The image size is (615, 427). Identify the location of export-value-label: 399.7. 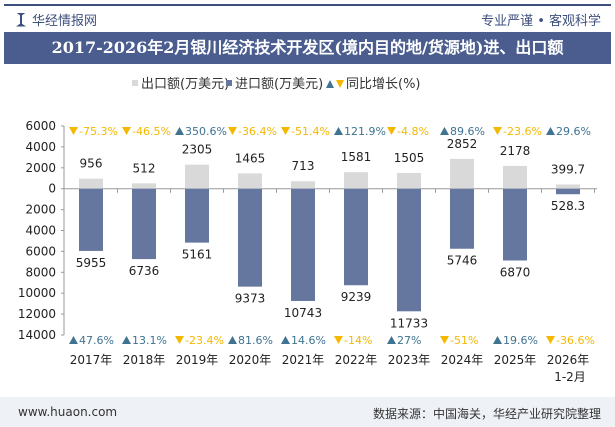
(568, 170).